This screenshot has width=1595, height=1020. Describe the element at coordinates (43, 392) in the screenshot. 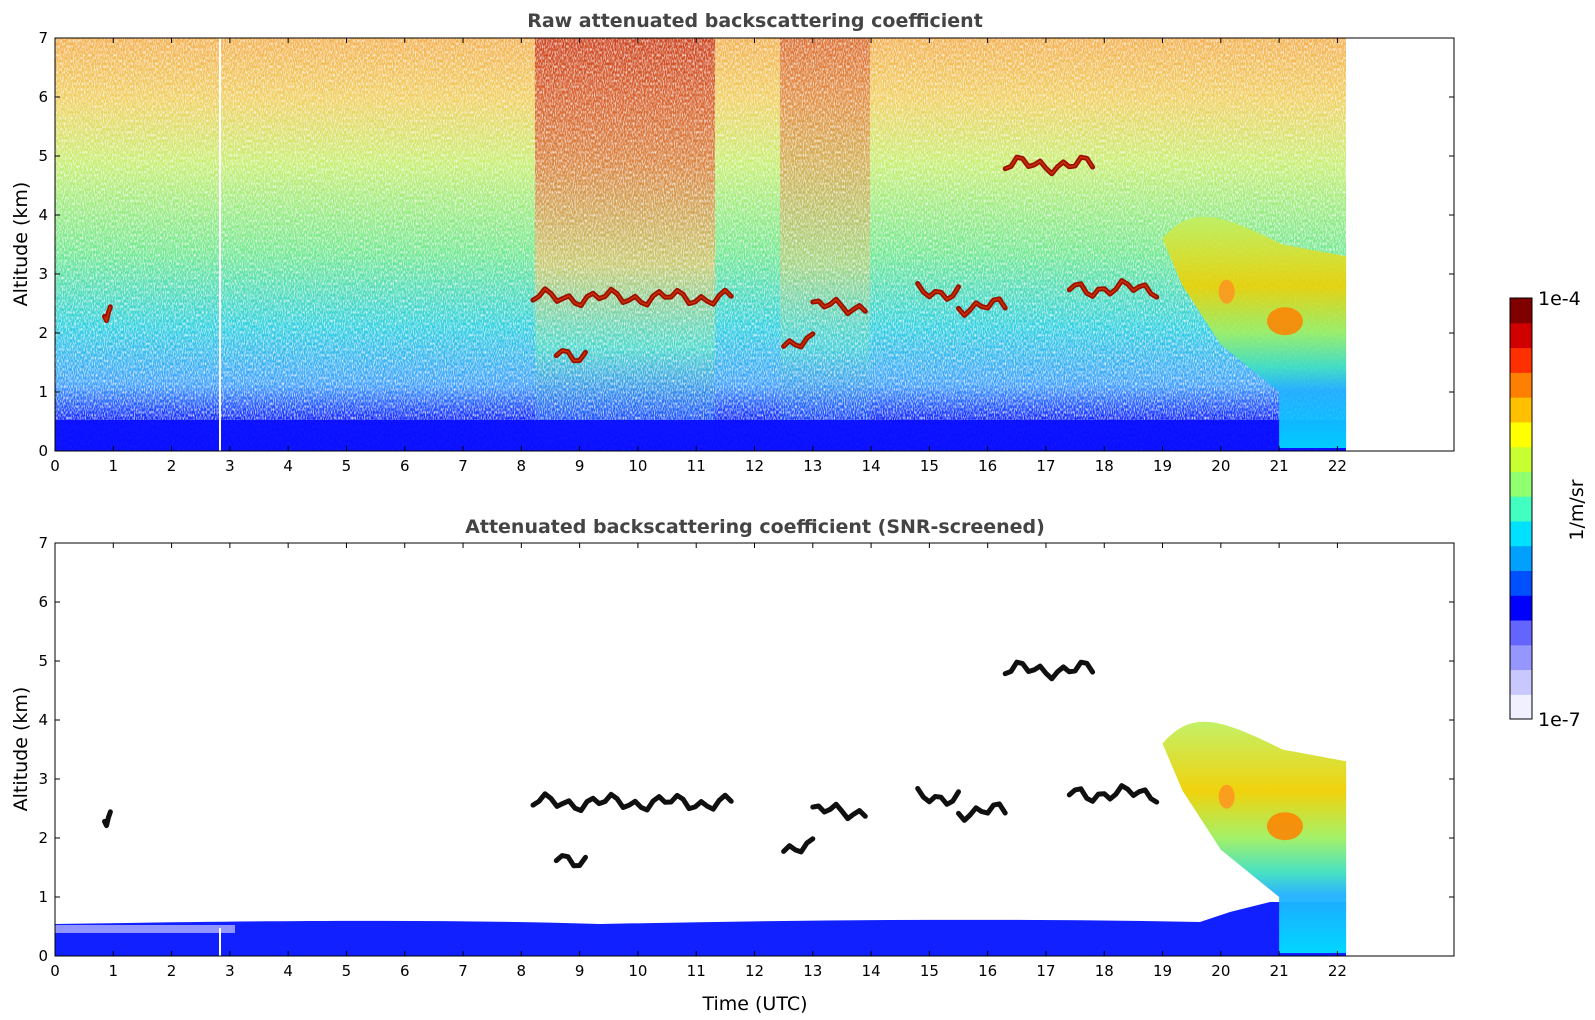

I see `top-y-tick-label: 1` at that location.